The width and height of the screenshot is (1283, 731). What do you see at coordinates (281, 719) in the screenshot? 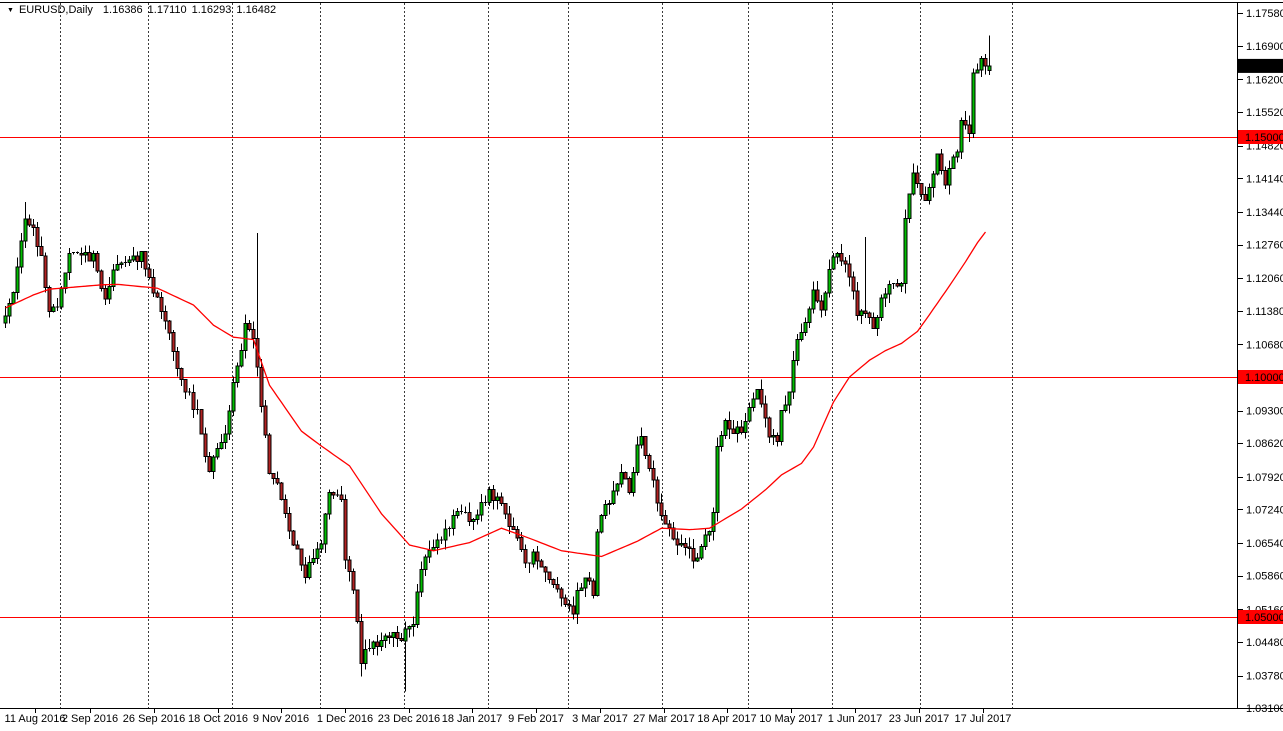
I see `svg-text: 9 Nov 2016` at bounding box center [281, 719].